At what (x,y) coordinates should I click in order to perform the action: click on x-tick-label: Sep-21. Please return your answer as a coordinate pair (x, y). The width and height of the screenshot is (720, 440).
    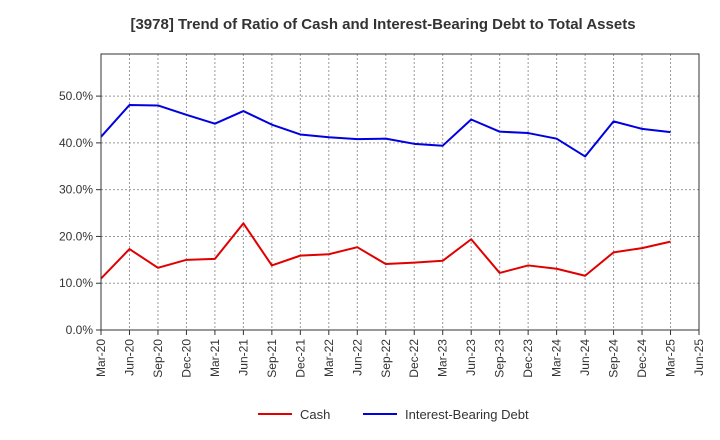
    Looking at the image, I should click on (272, 358).